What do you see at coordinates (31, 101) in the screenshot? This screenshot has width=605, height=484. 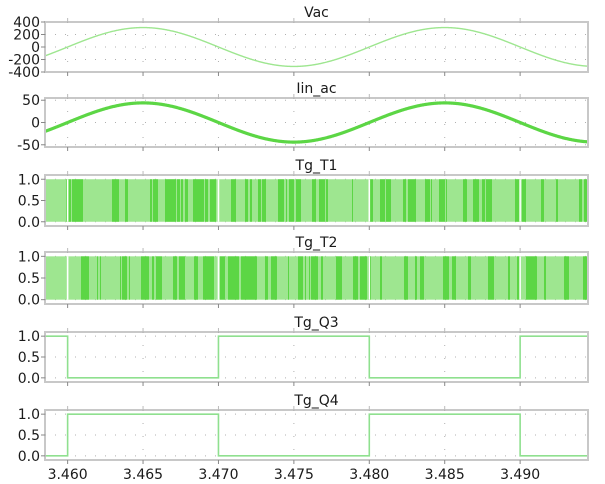 I see `y-tick-label: 50` at bounding box center [31, 101].